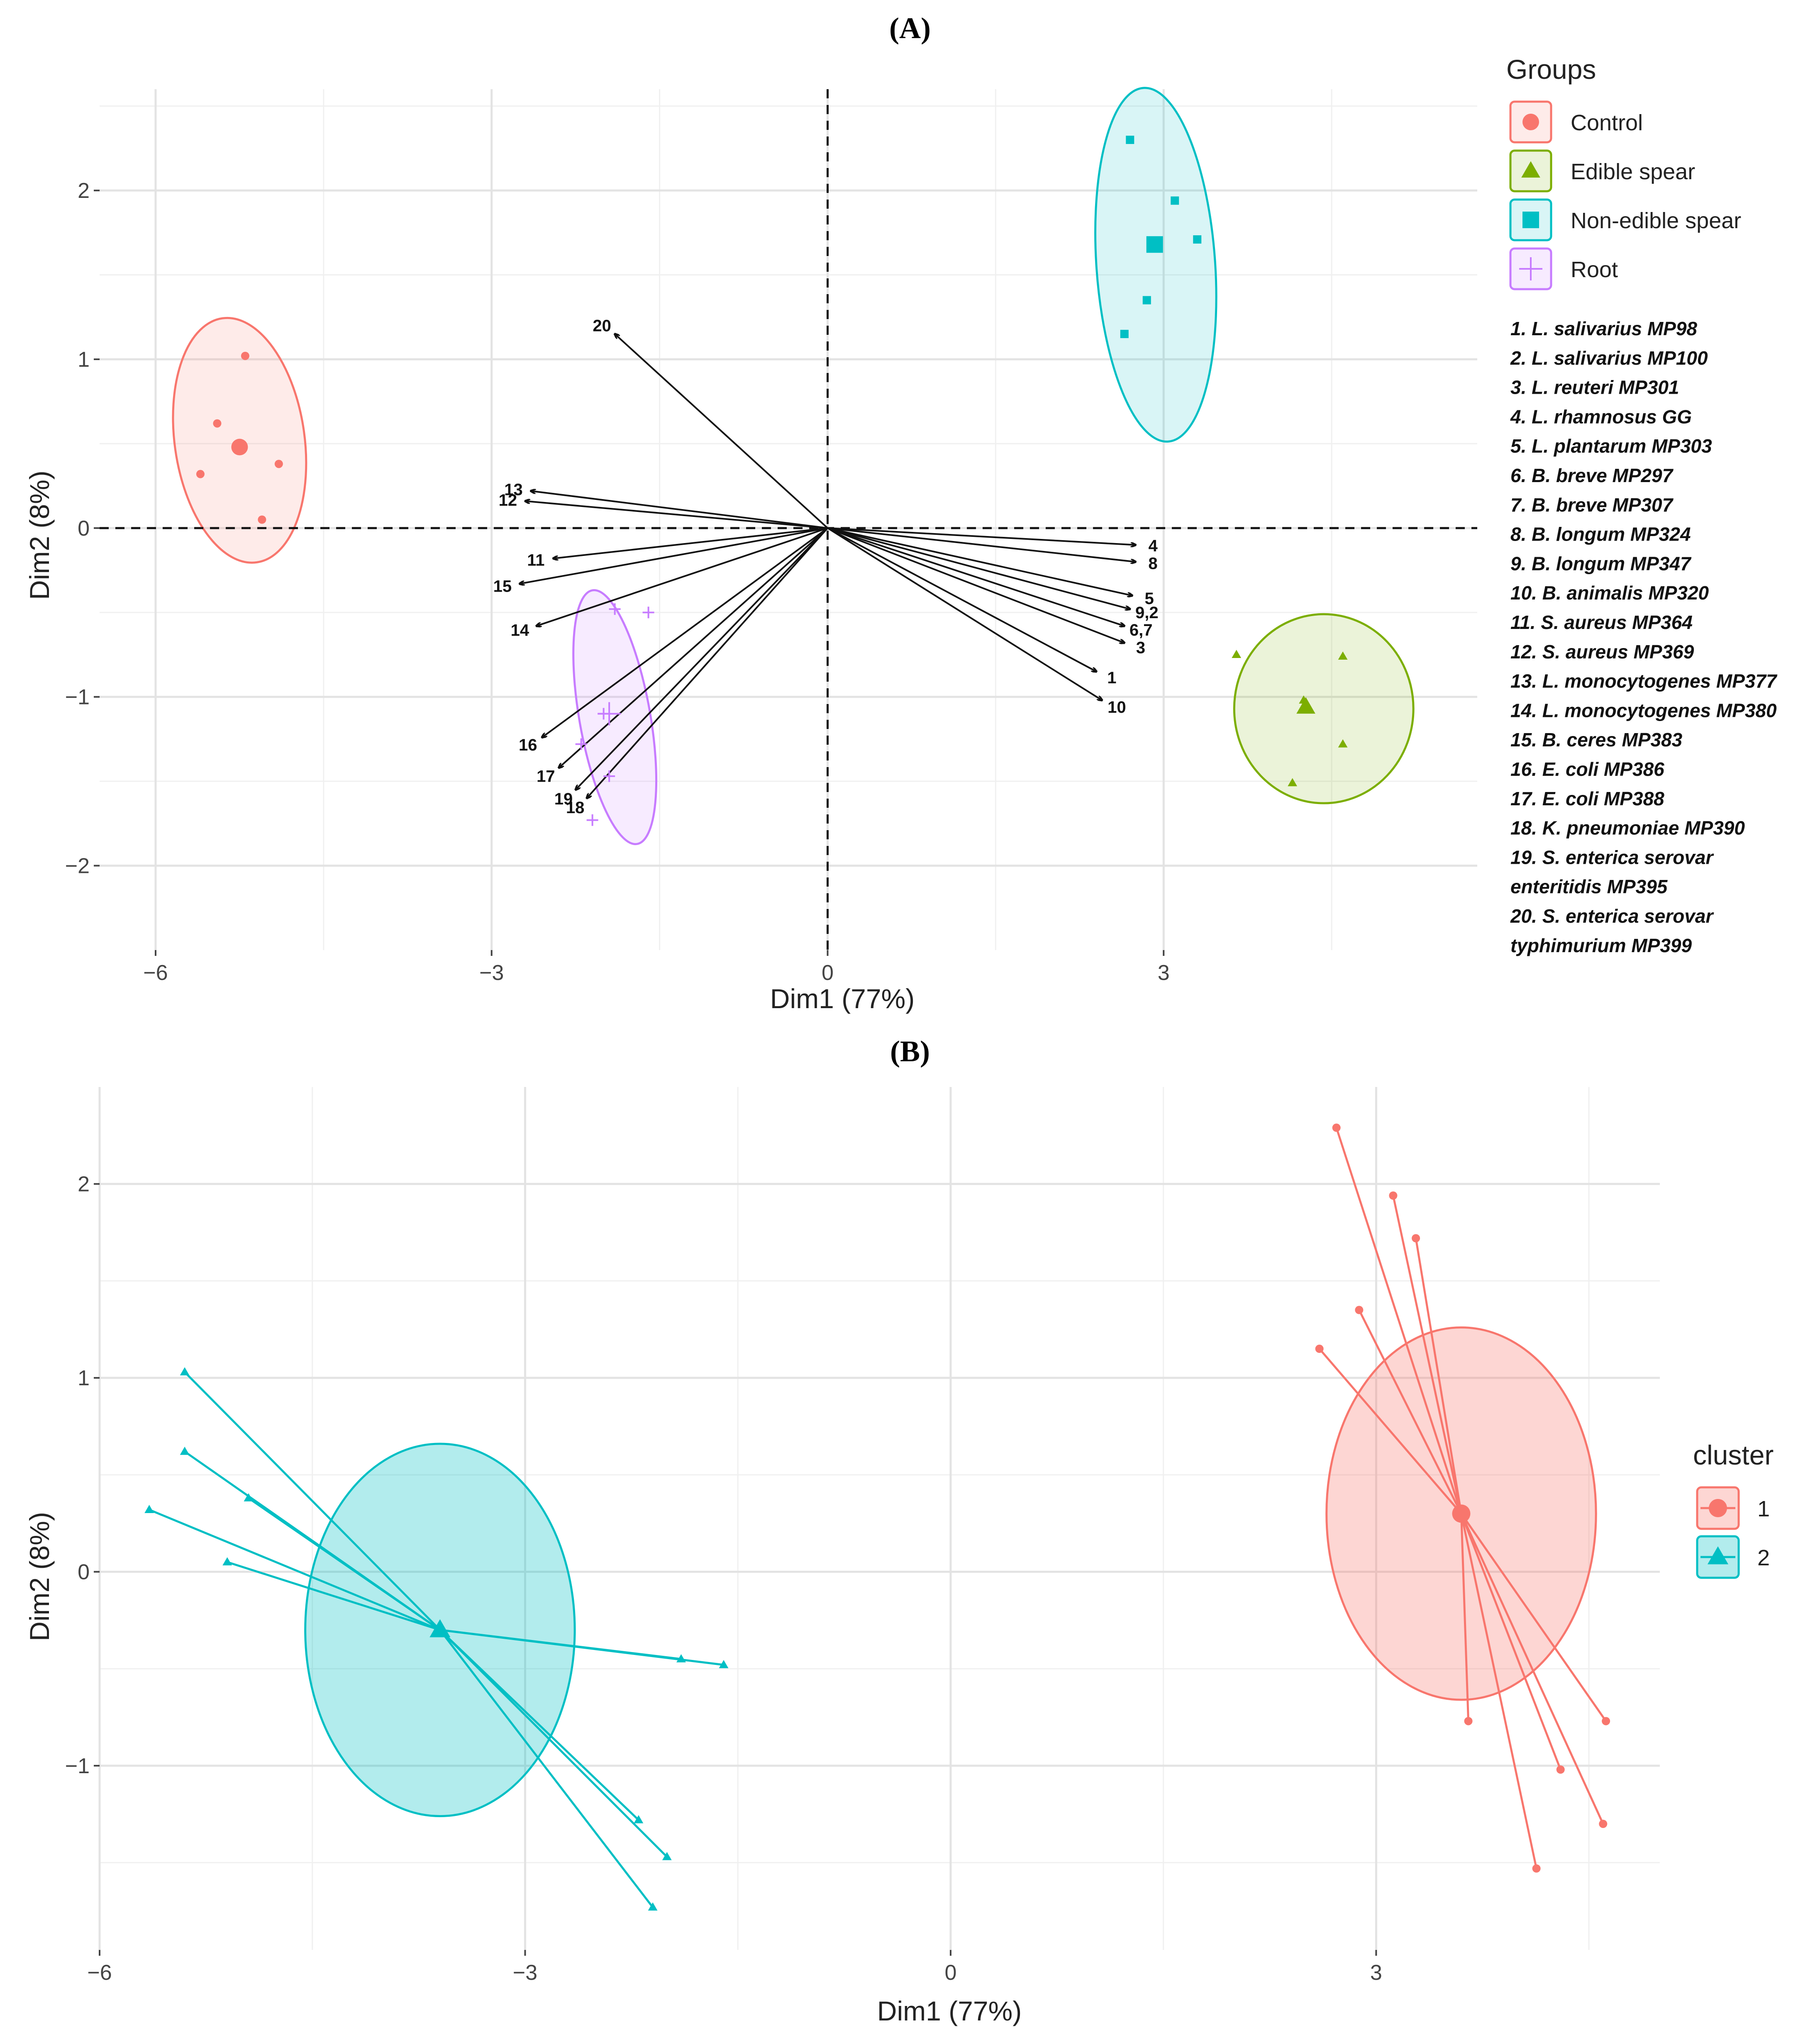  I want to click on strain-key-item: 18. K. pneumoniae MP390, so click(1627, 828).